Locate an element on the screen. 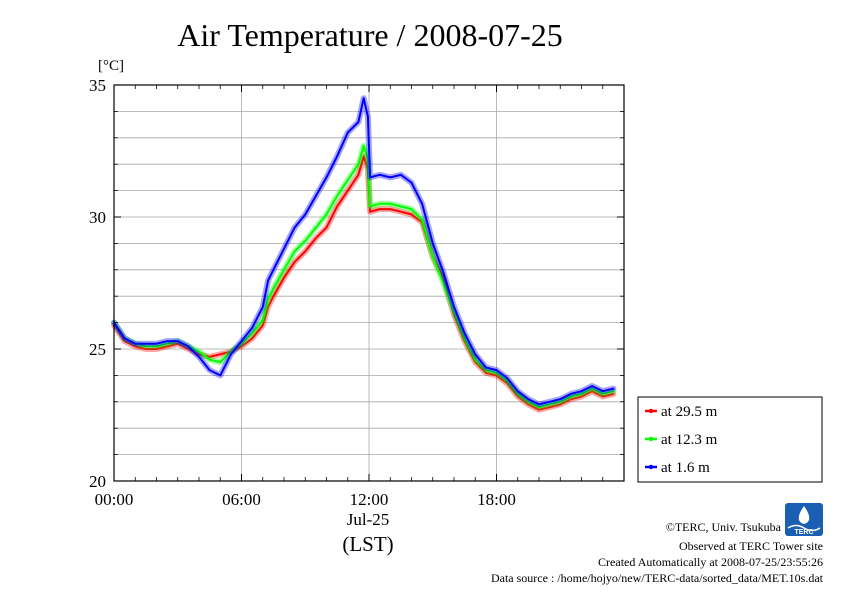  legend-label: at 12.3 m is located at coordinates (689, 440).